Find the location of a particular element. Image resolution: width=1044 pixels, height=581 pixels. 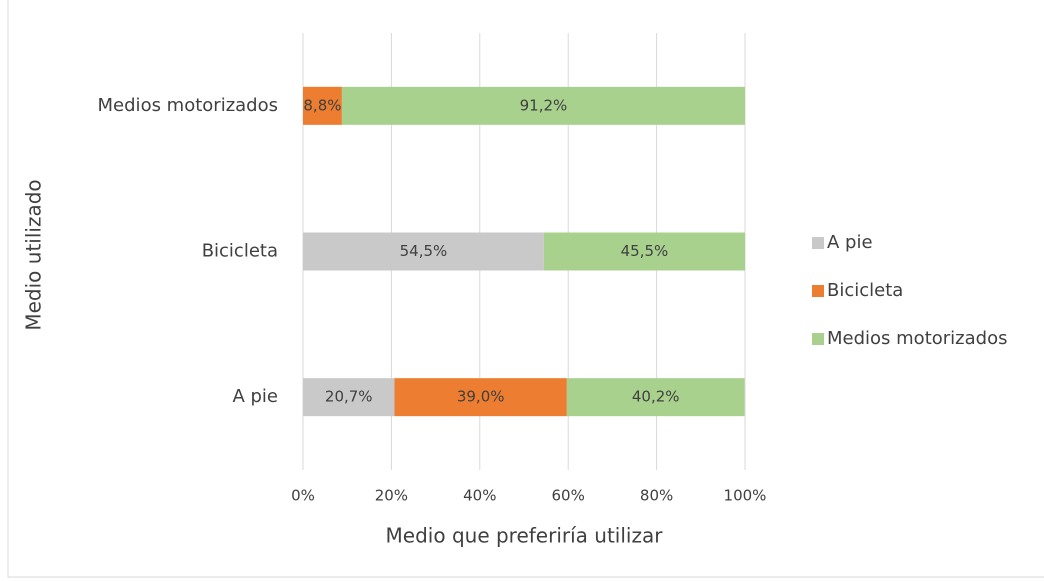

legend-label: Medios motorizados is located at coordinates (917, 338).